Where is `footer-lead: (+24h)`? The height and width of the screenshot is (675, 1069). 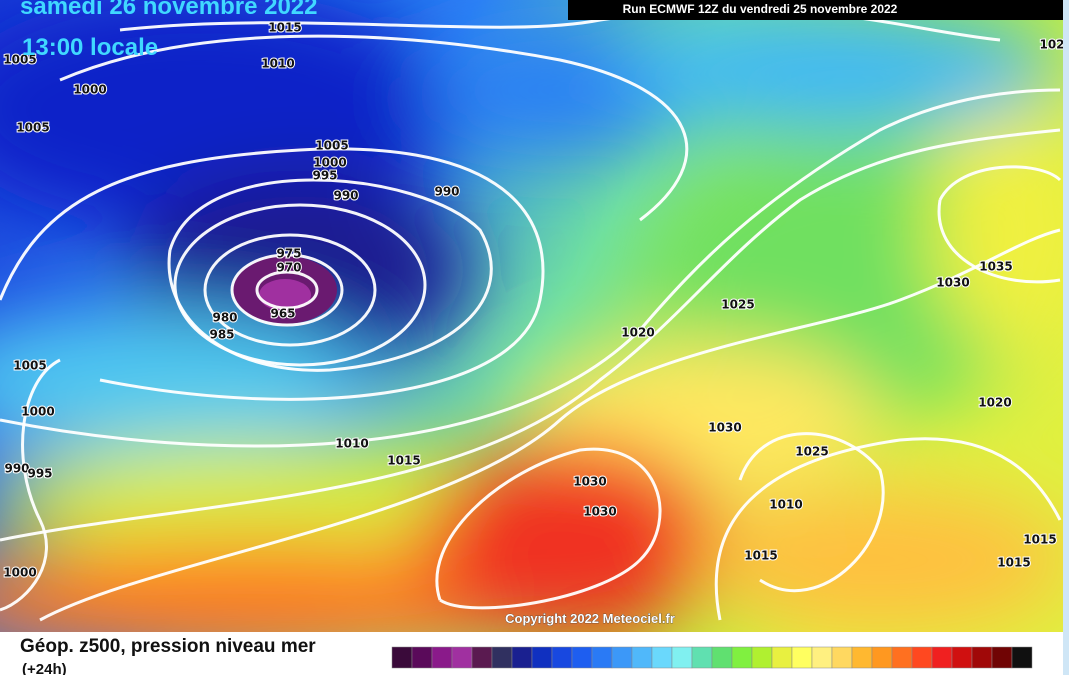 footer-lead: (+24h) is located at coordinates (44, 668).